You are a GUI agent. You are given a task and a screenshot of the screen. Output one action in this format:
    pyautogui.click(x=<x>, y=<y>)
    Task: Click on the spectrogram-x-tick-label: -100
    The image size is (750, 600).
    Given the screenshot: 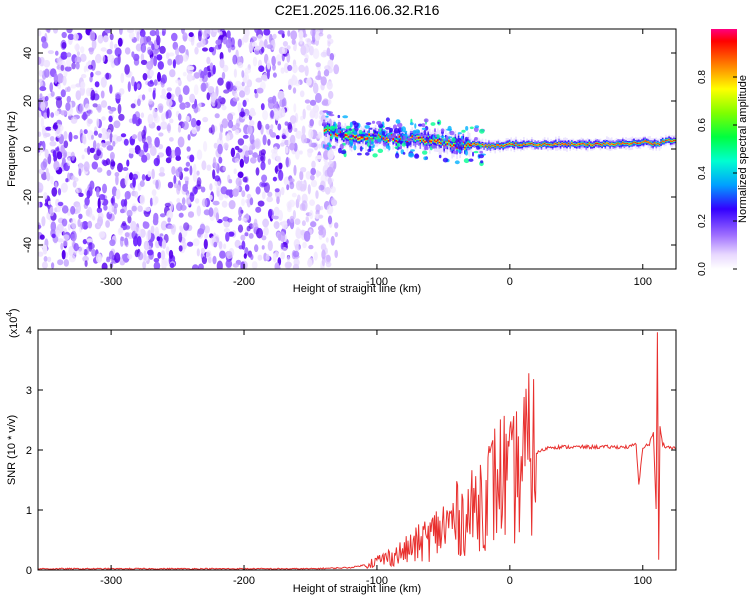 What is the action you would take?
    pyautogui.click(x=377, y=282)
    